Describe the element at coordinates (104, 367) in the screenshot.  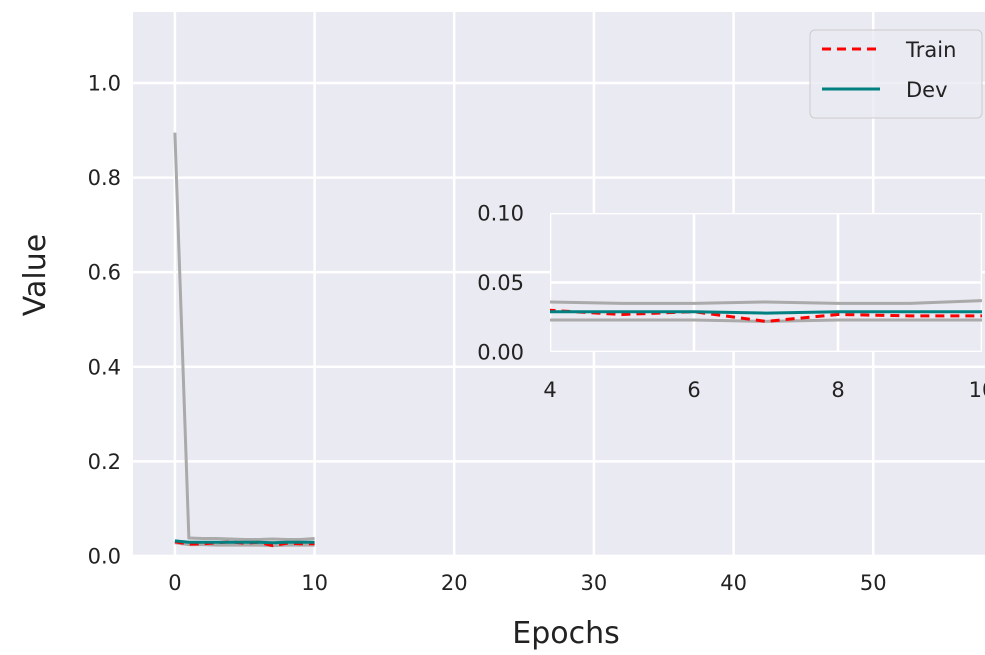
I see `main-y-tick-label: 0.4` at that location.